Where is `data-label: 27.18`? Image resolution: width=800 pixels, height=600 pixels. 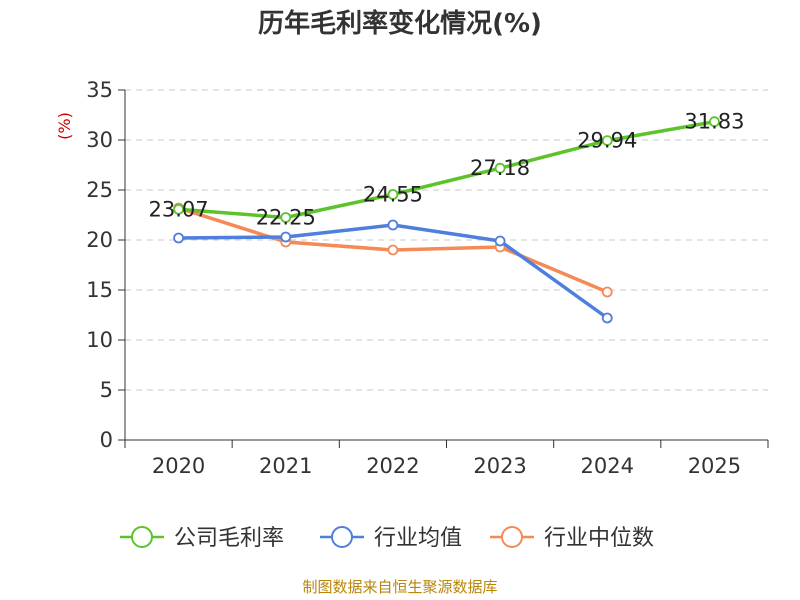 data-label: 27.18 is located at coordinates (500, 168).